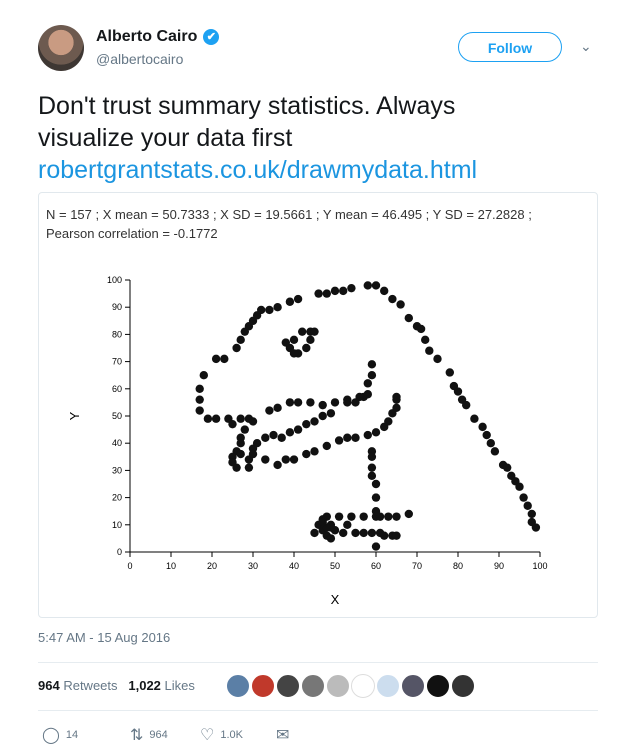 This screenshot has width=625, height=748. What do you see at coordinates (539, 566) in the screenshot?
I see `x-tick-label: 100` at bounding box center [539, 566].